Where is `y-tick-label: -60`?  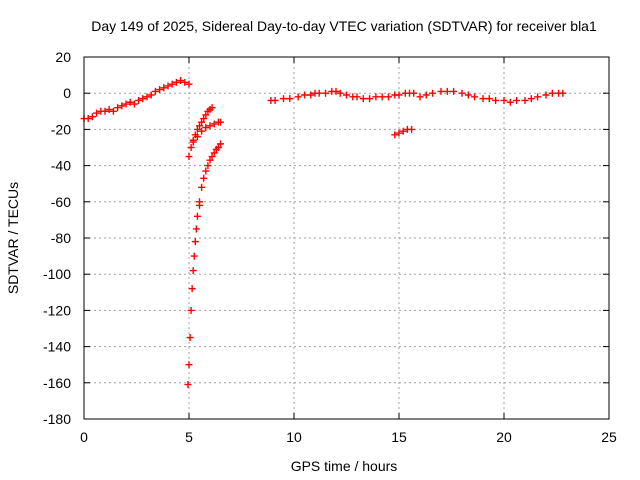
y-tick-label: -60 is located at coordinates (61, 202).